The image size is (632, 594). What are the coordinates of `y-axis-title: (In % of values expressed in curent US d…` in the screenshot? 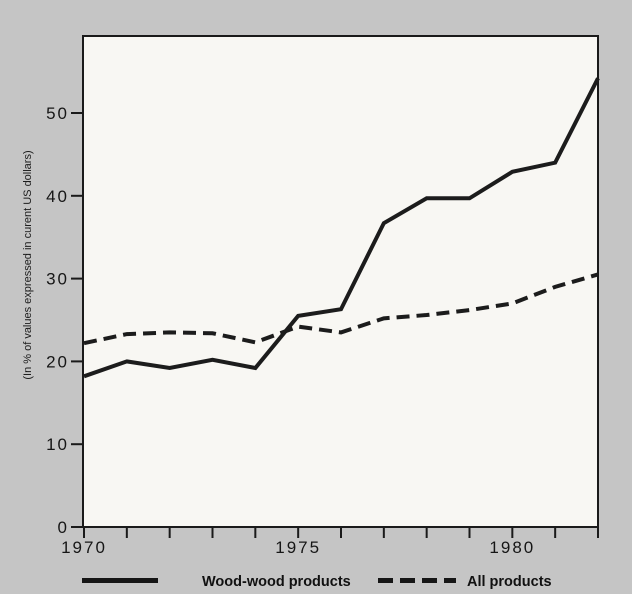 It's located at (28, 264).